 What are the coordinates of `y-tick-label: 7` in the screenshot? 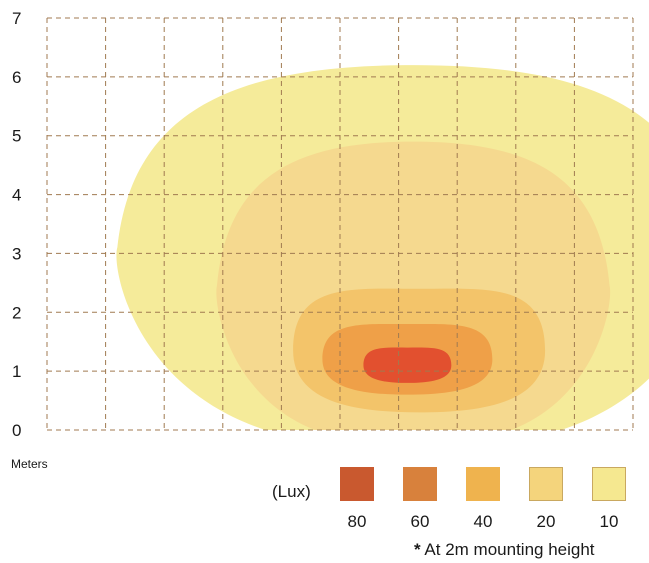 It's located at (16, 18).